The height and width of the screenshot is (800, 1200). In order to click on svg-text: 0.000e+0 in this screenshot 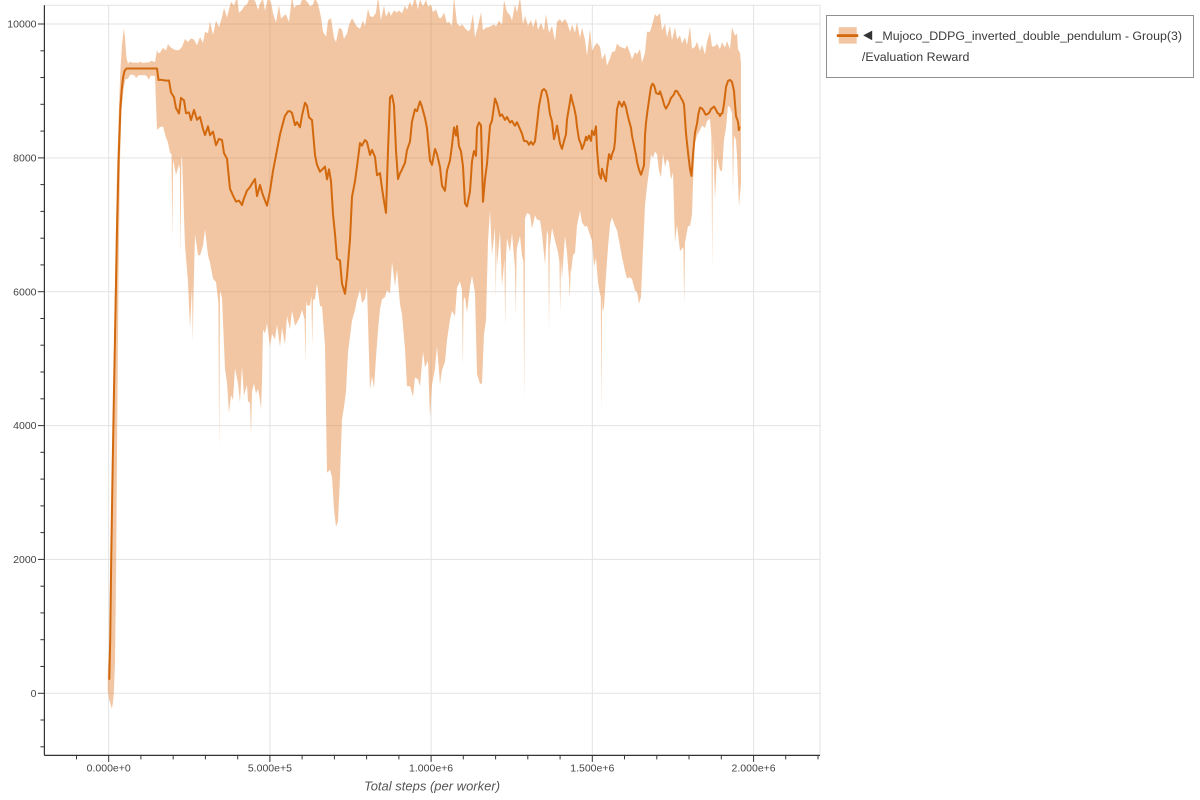, I will do `click(109, 769)`.